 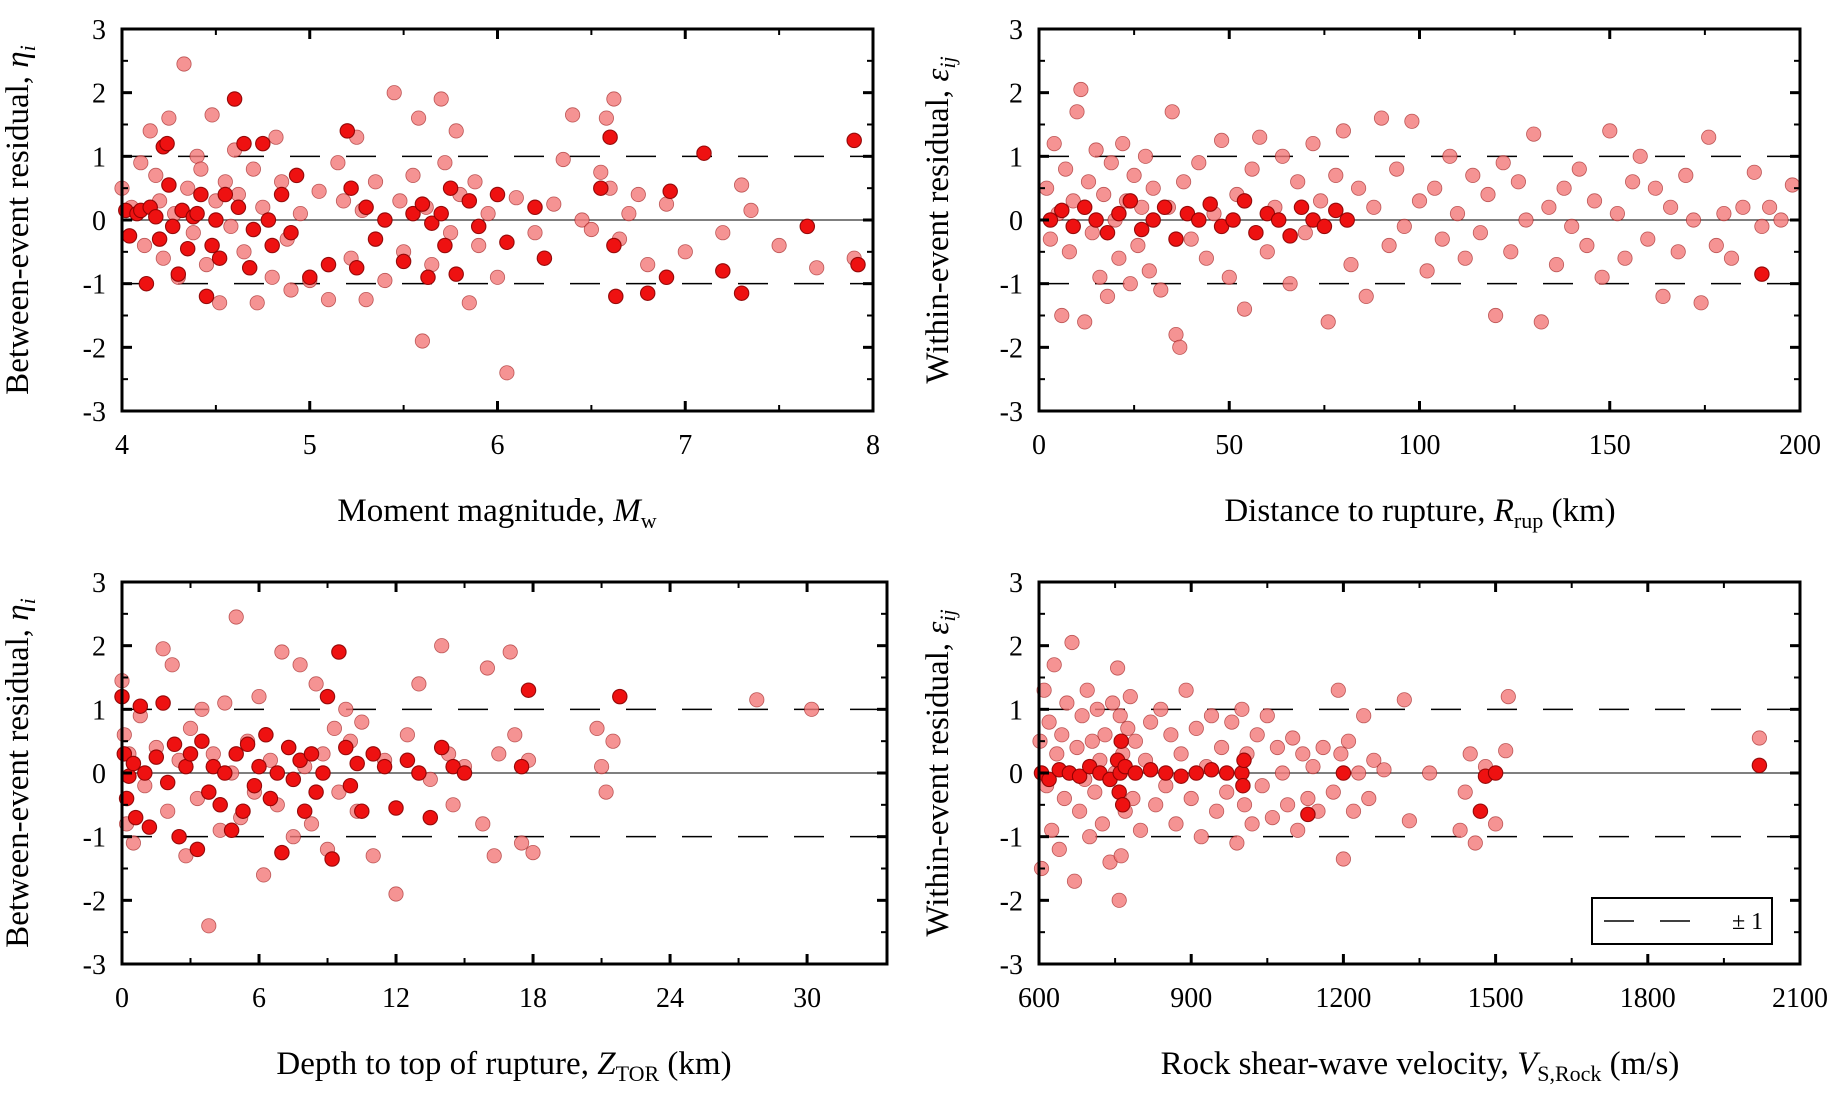 What do you see at coordinates (1016, 583) in the screenshot?
I see `y-tick-label: 3` at bounding box center [1016, 583].